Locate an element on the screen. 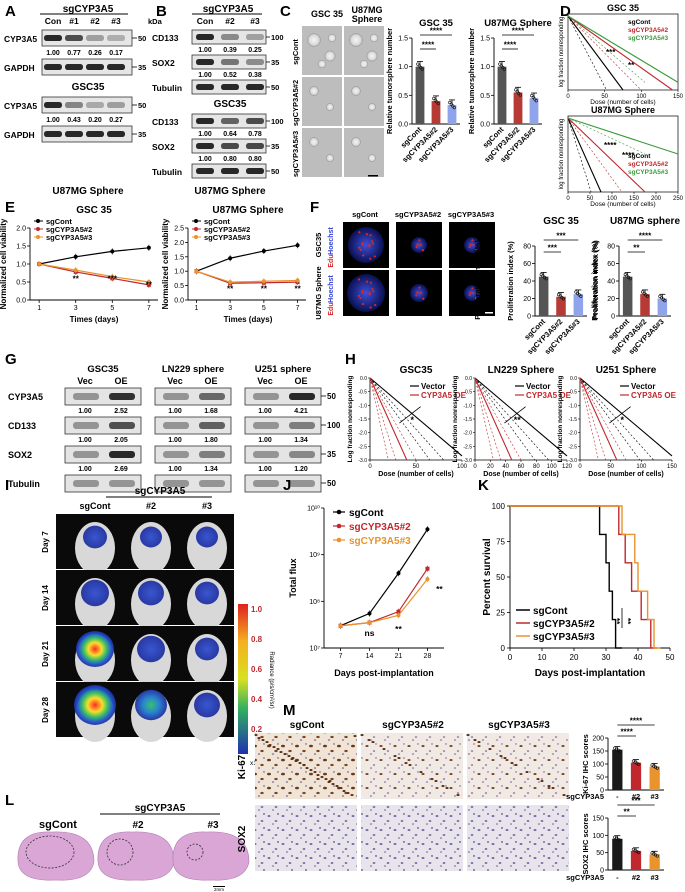 The width and height of the screenshot is (685, 892). confidence-line is located at coordinates (579, 155).